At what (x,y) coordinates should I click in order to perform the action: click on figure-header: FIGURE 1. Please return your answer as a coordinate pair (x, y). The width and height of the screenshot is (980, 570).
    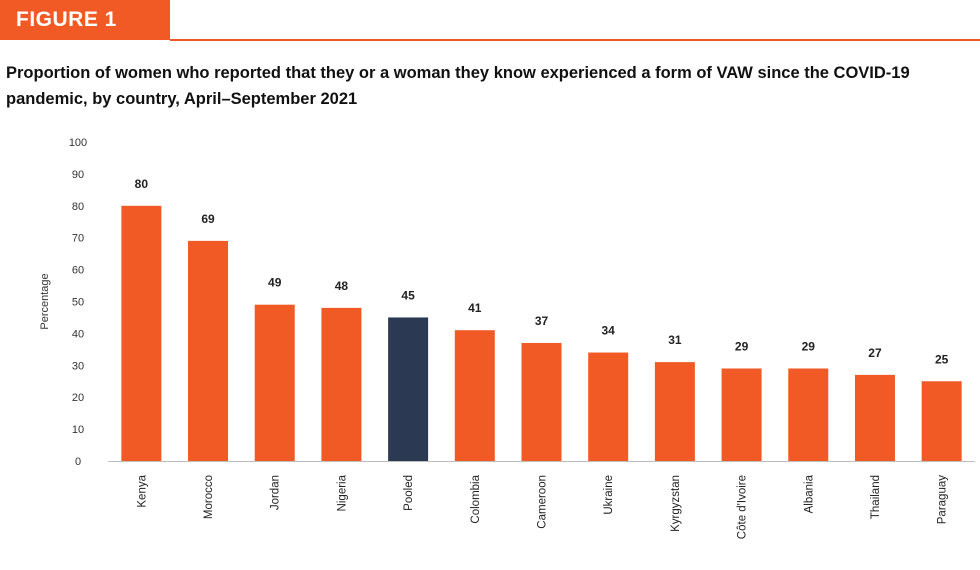
    Looking at the image, I should click on (490, 20).